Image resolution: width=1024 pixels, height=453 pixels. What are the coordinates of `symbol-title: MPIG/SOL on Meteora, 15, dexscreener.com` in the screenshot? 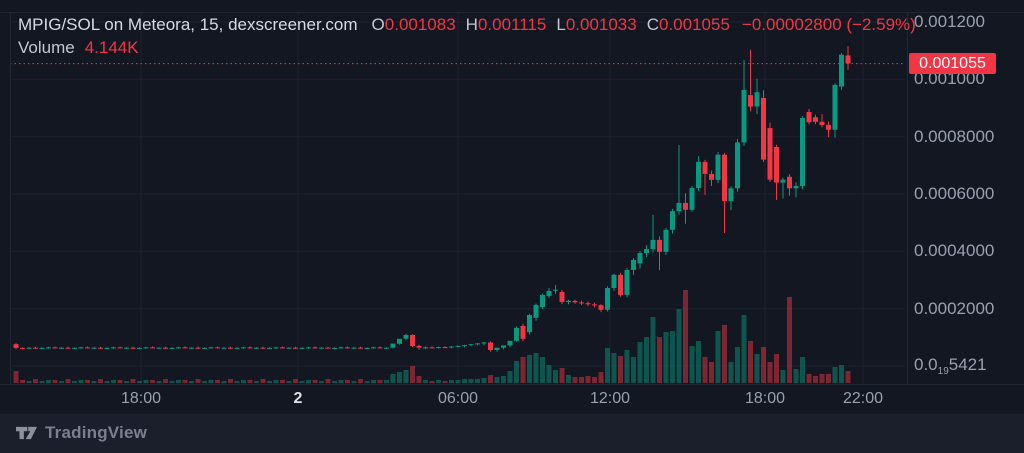 It's located at (188, 24).